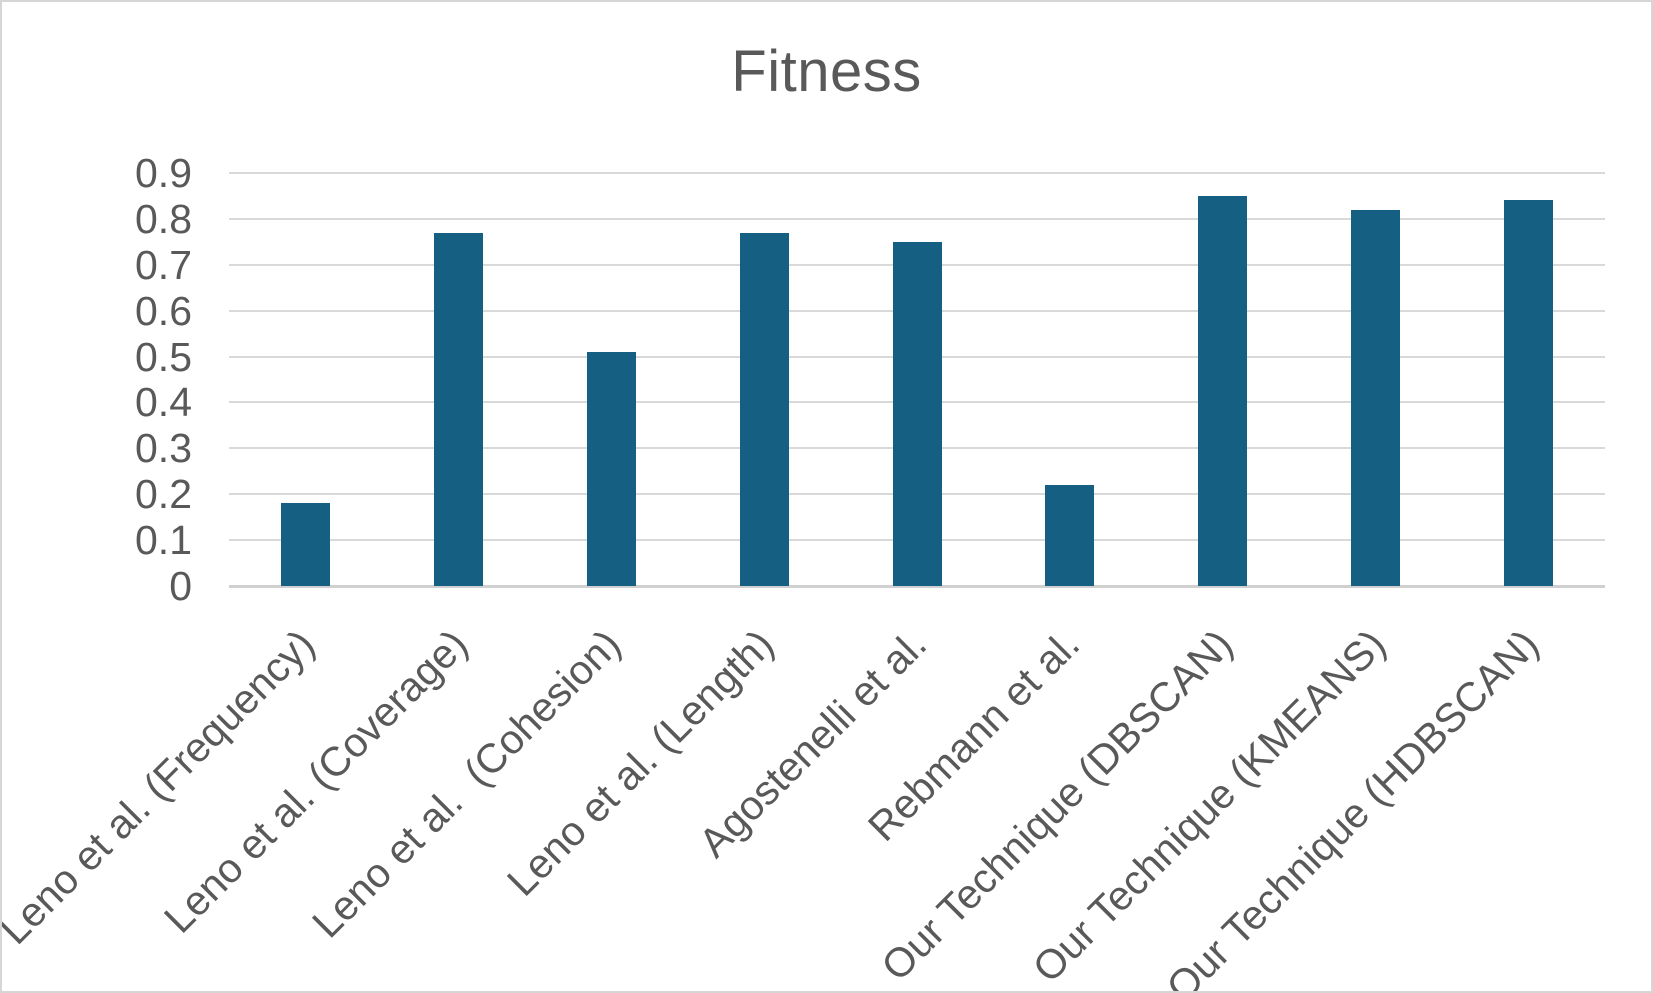 The image size is (1653, 993). What do you see at coordinates (180, 586) in the screenshot?
I see `y-tick-label: 0` at bounding box center [180, 586].